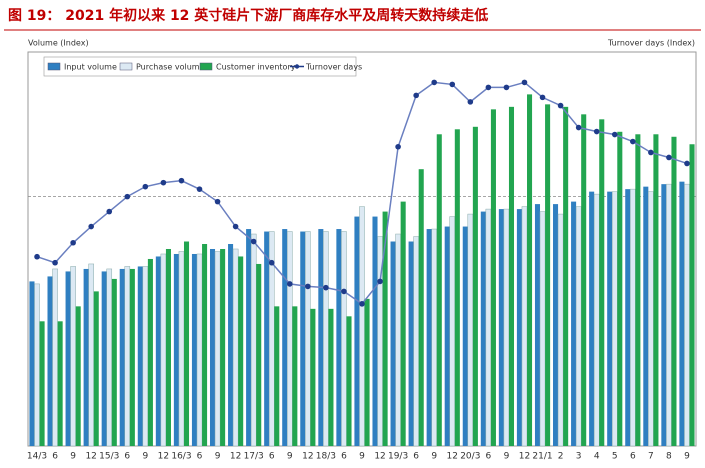  Describe the element at coordinates (109, 457) in the screenshot. I see `x-tick-label: 15/3` at that location.